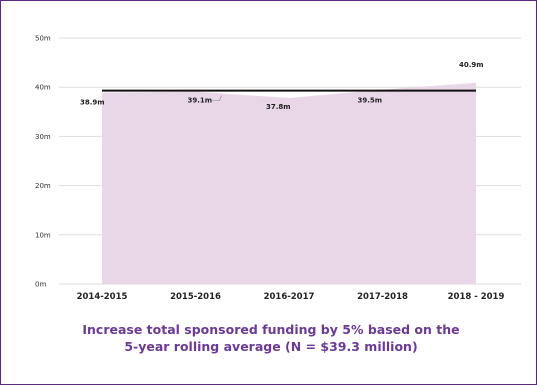  I want to click on data-label: 37.8m, so click(278, 107).